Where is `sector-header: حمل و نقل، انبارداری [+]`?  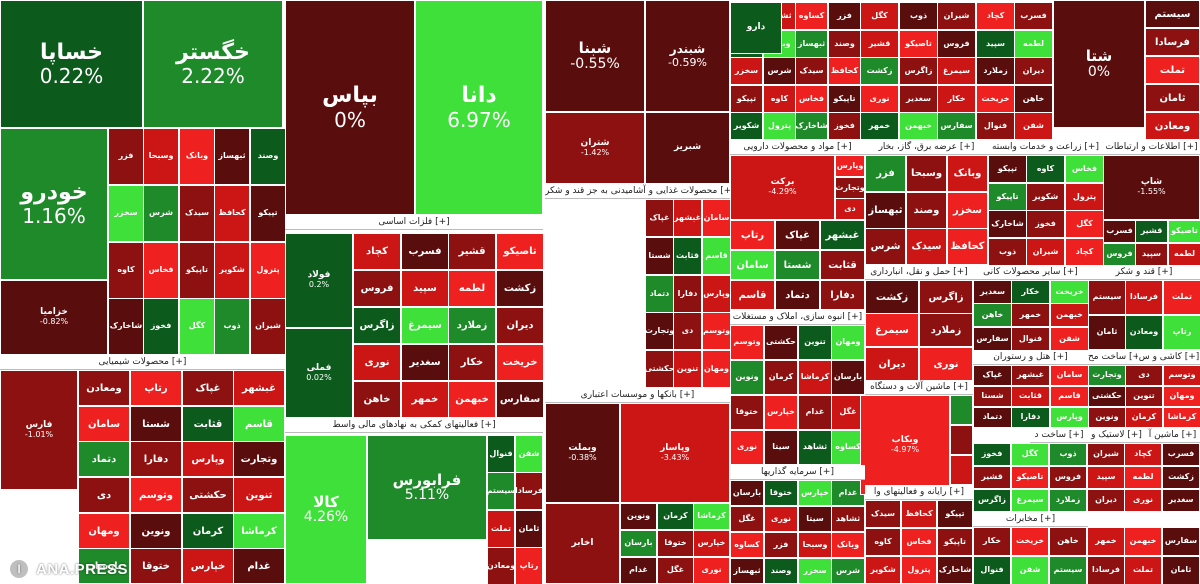 sector-header: حمل و نقل، انبارداری [+] is located at coordinates (919, 272).